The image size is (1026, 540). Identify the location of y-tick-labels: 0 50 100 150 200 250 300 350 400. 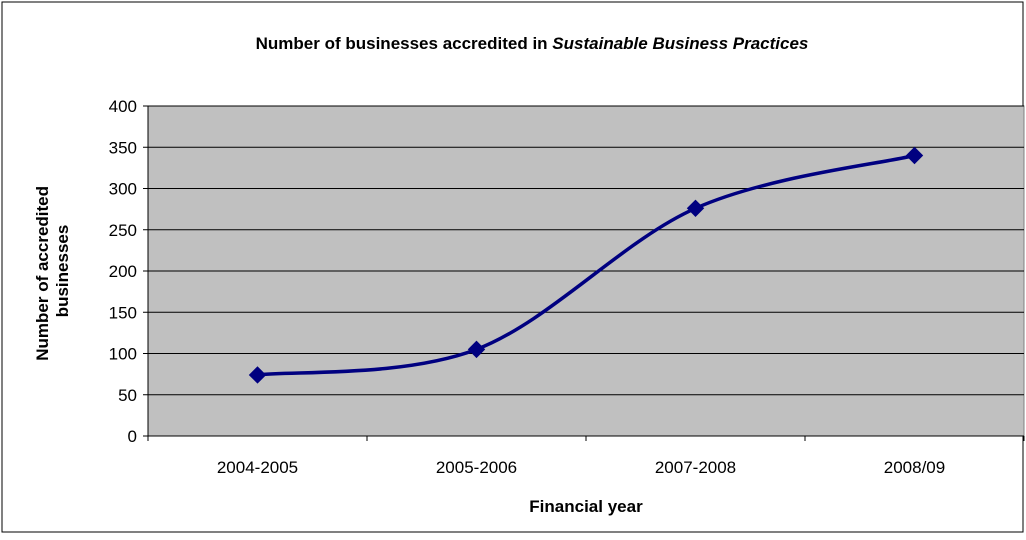
(123, 271).